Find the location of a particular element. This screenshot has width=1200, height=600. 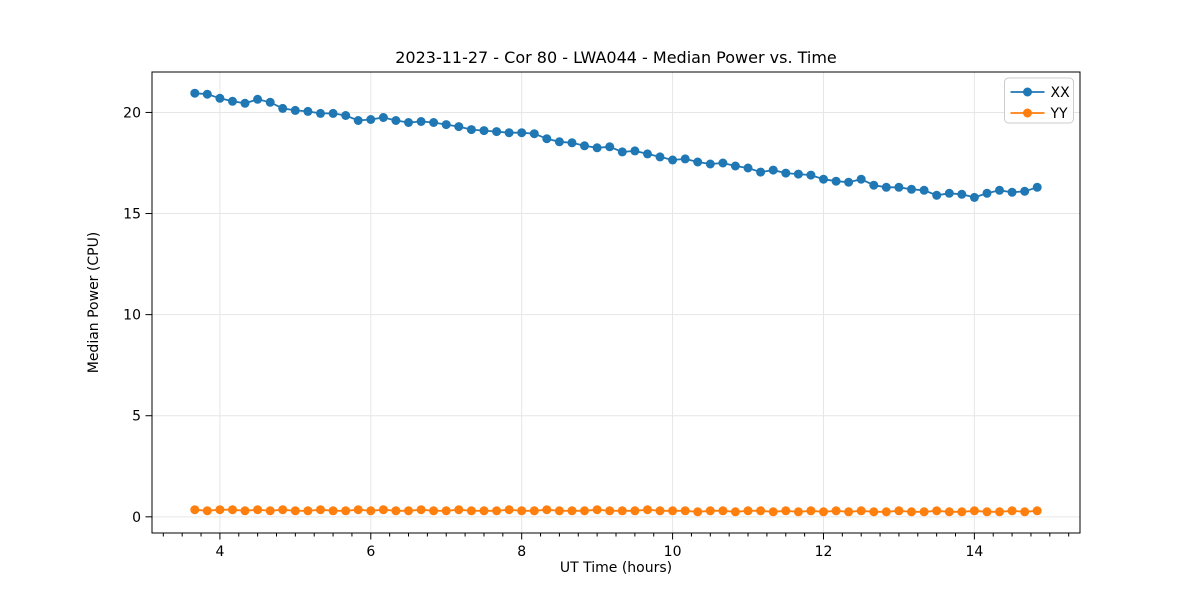

legend-label: XX is located at coordinates (1061, 93).